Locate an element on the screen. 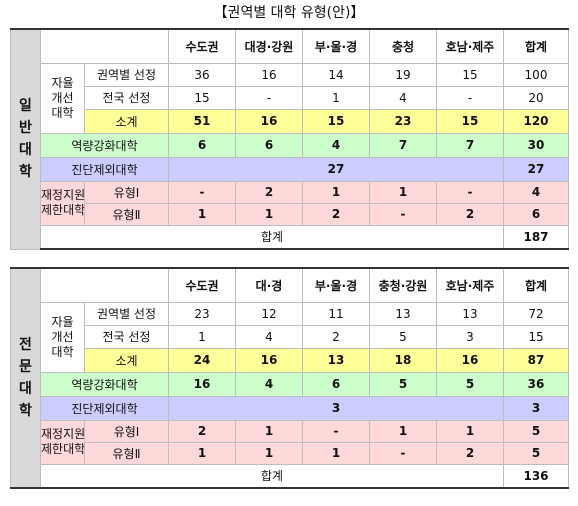  col-header: 수도권 is located at coordinates (202, 285).